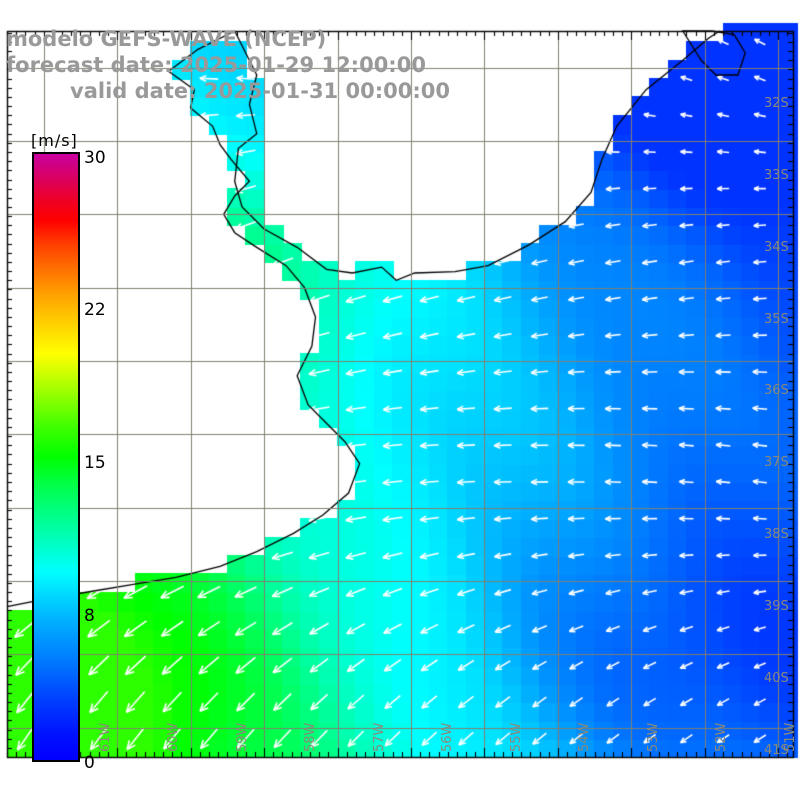 The width and height of the screenshot is (800, 800). I want to click on lat-label-37S: 37S, so click(776, 462).